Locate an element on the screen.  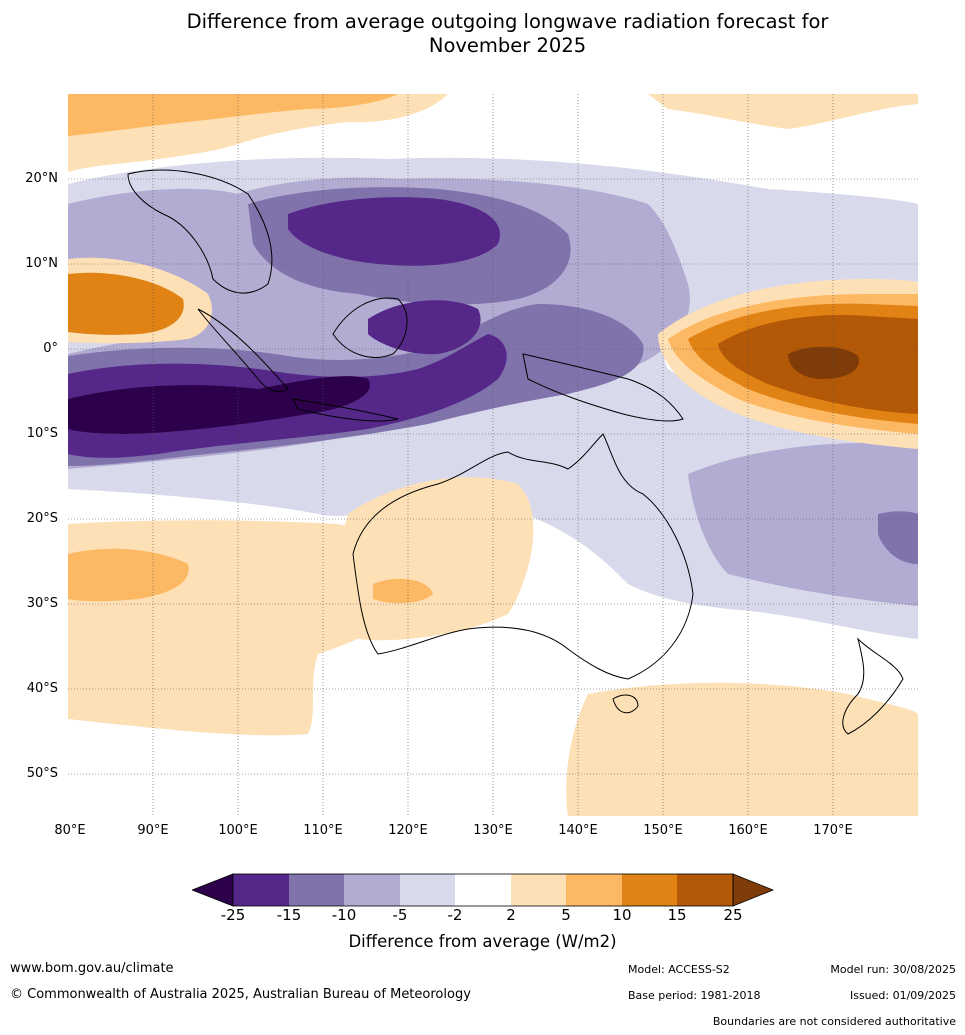
lat-label-30s: 30°S is located at coordinates (42, 603).